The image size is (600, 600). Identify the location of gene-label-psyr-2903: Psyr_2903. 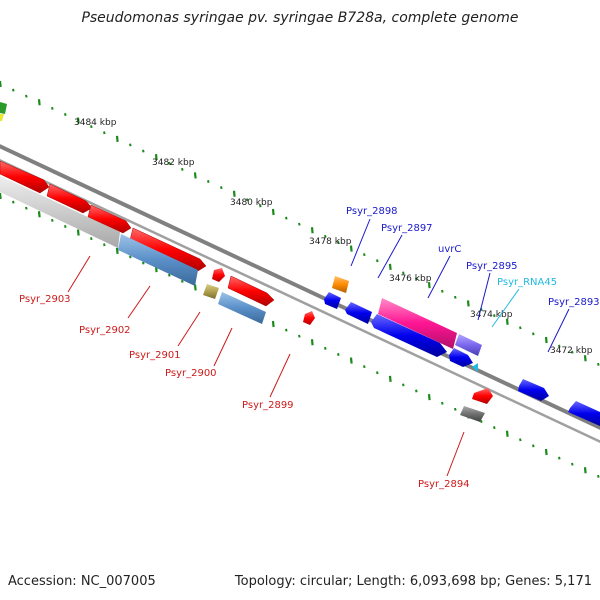
(45, 299).